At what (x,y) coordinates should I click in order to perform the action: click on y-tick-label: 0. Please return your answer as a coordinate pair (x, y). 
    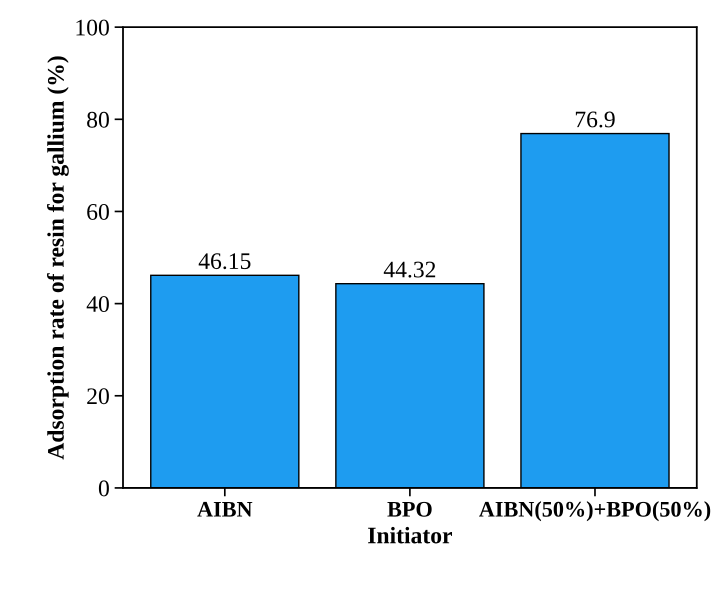
    Looking at the image, I should click on (103, 488).